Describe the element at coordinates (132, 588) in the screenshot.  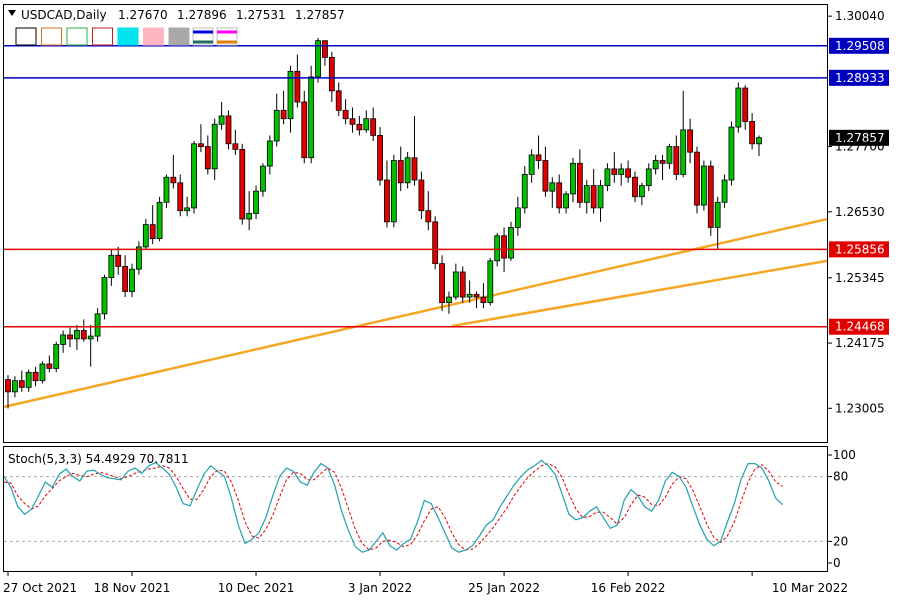
I see `time-tick-label: 18 Nov 2021` at that location.